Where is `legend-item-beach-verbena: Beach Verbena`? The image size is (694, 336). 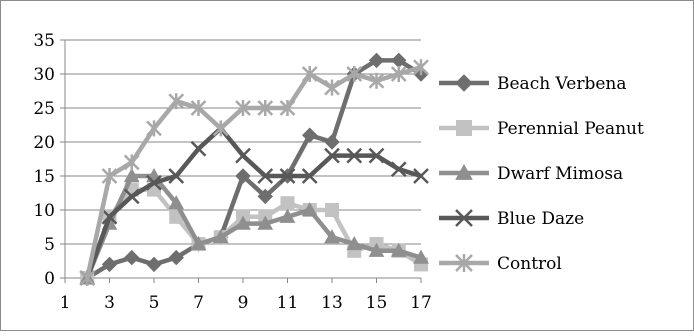 legend-item-beach-verbena: Beach Verbena is located at coordinates (533, 84).